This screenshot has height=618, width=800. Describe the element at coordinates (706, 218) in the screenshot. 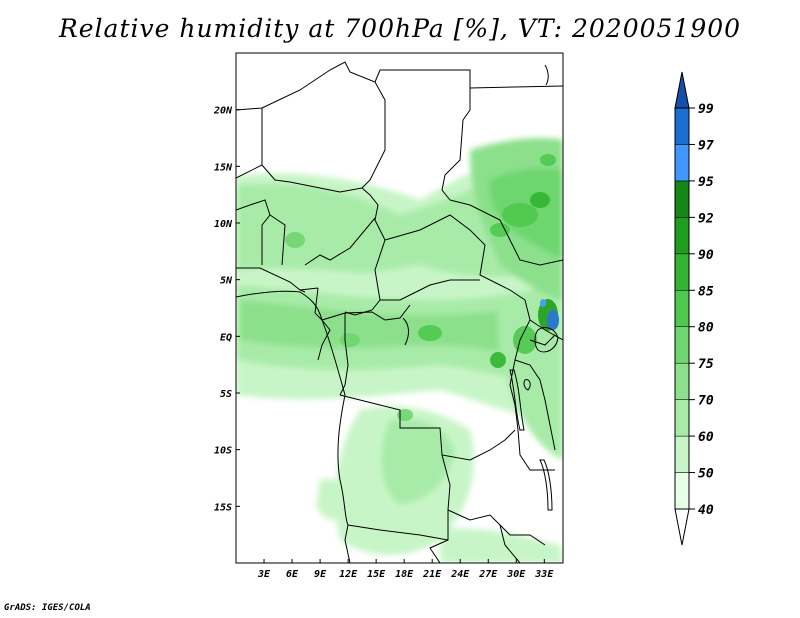

I see `colorbar-level-label: 92` at that location.